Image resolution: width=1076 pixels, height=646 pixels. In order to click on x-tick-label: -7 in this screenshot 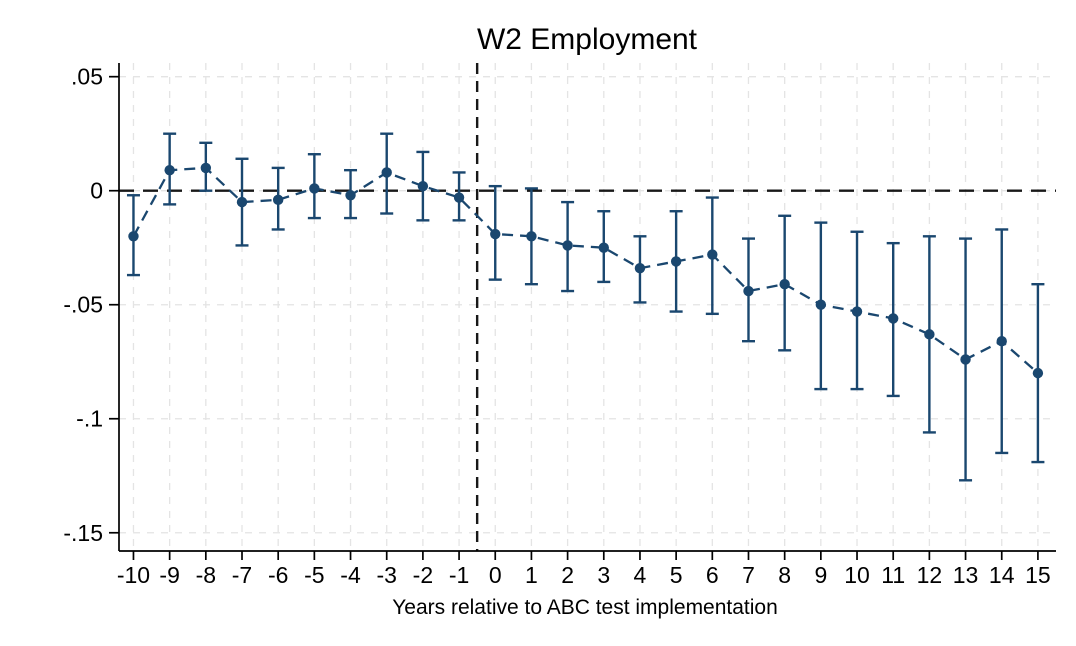, I will do `click(242, 575)`.